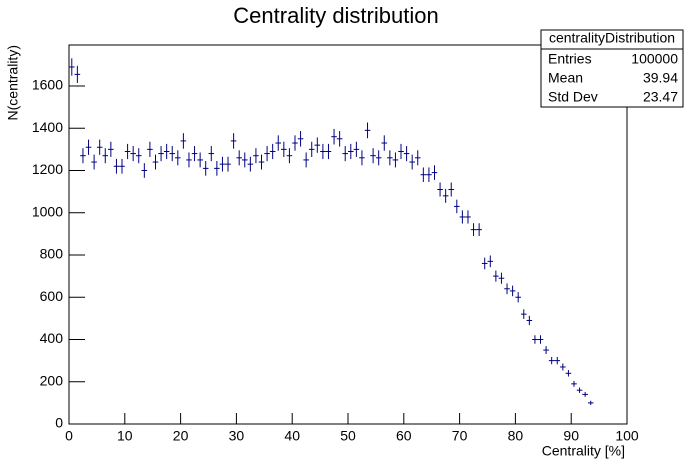 Image resolution: width=696 pixels, height=472 pixels. What do you see at coordinates (570, 59) in the screenshot?
I see `stats-label: Entries` at bounding box center [570, 59].